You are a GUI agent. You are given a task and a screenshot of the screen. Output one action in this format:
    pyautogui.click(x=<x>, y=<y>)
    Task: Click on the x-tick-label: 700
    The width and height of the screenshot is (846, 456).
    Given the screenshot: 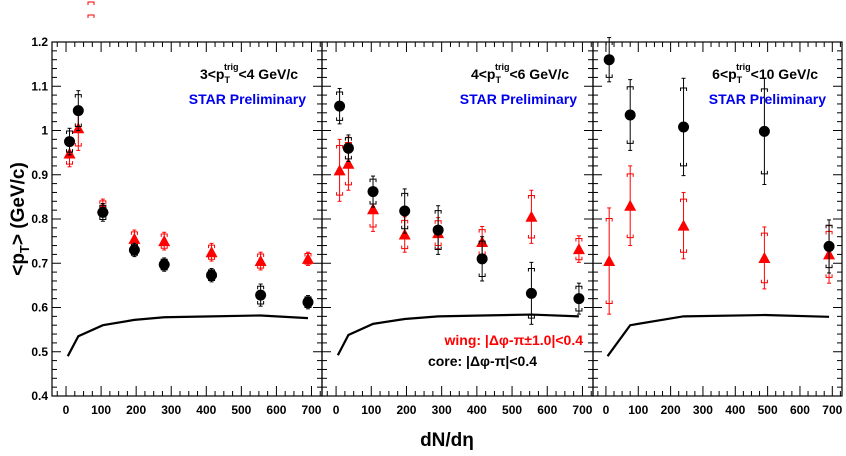 What is the action you would take?
    pyautogui.click(x=582, y=410)
    